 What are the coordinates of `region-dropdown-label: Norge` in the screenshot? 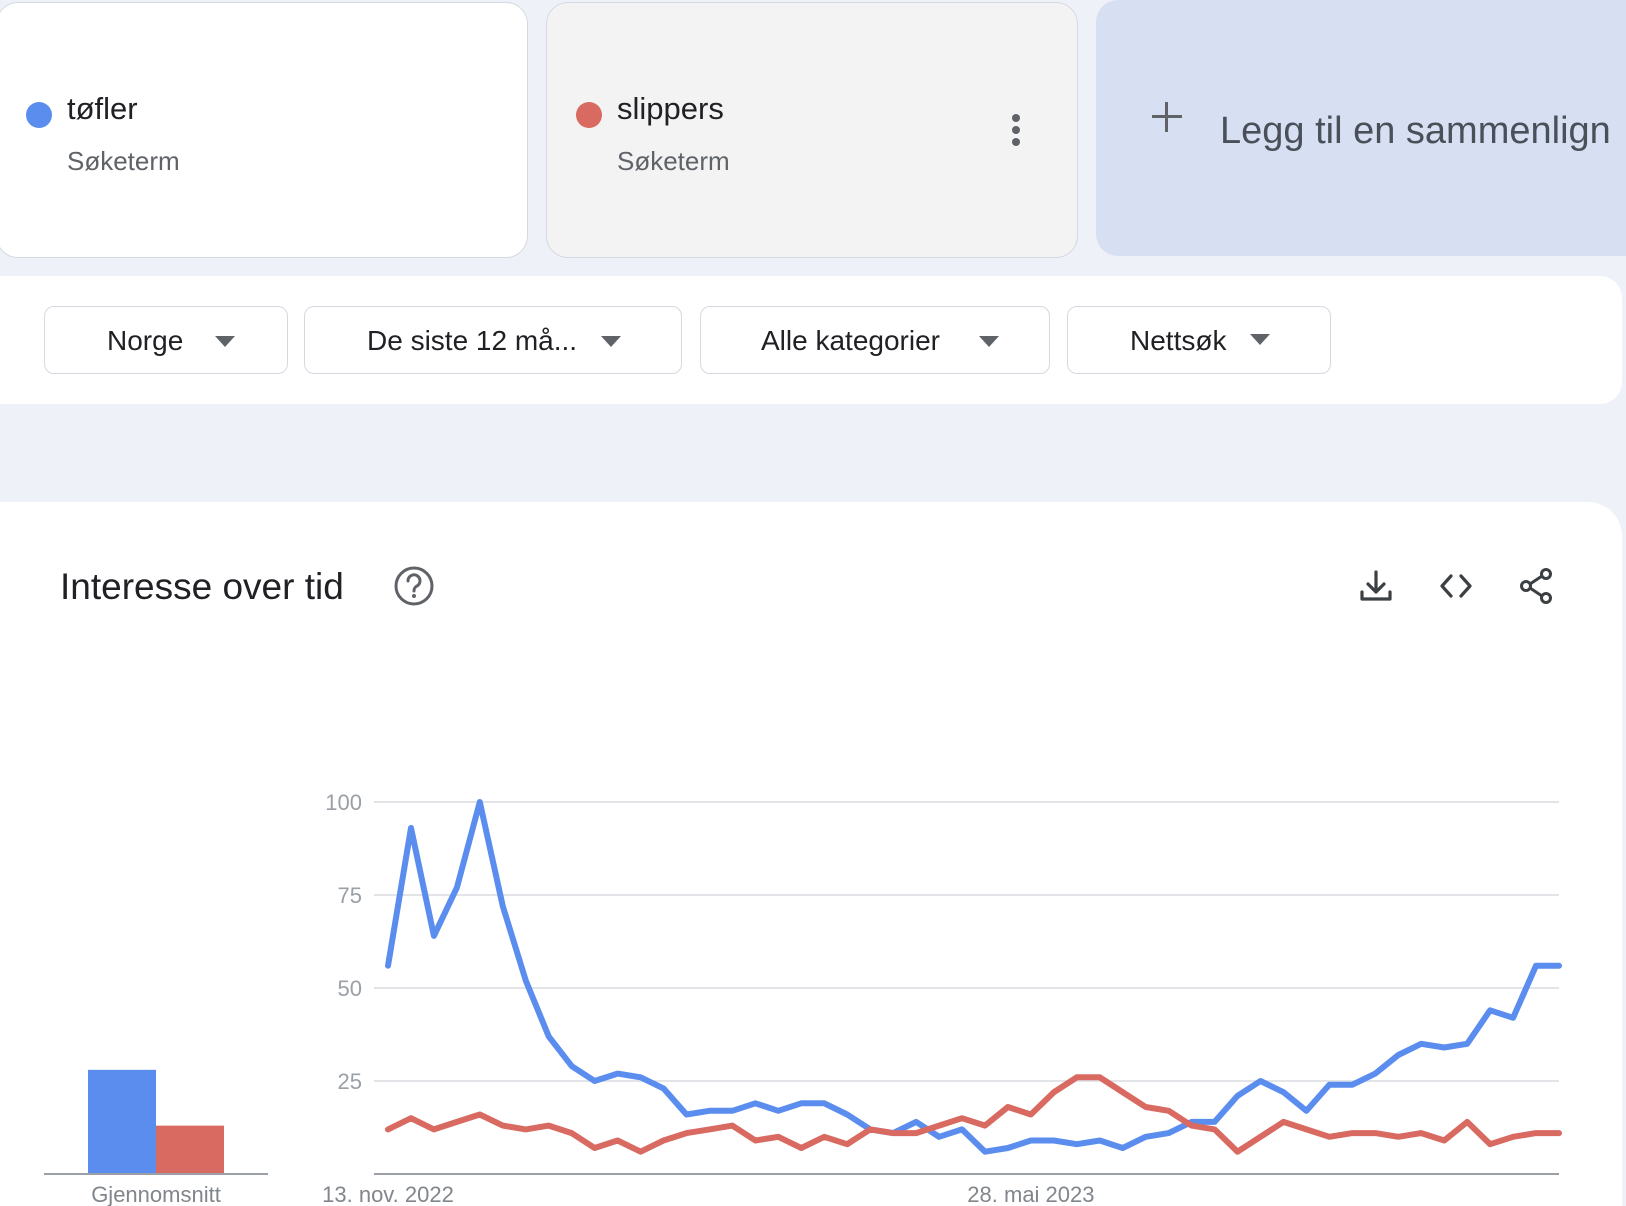 It's located at (145, 340).